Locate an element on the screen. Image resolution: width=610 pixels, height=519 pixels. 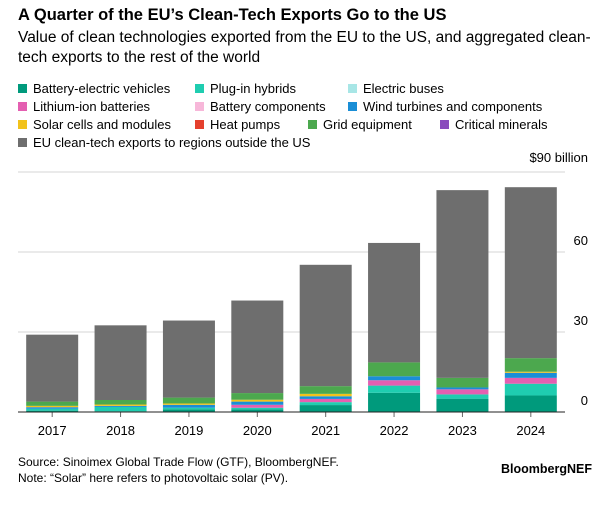
legend-label: Solar cells and modules is located at coordinates (102, 124).